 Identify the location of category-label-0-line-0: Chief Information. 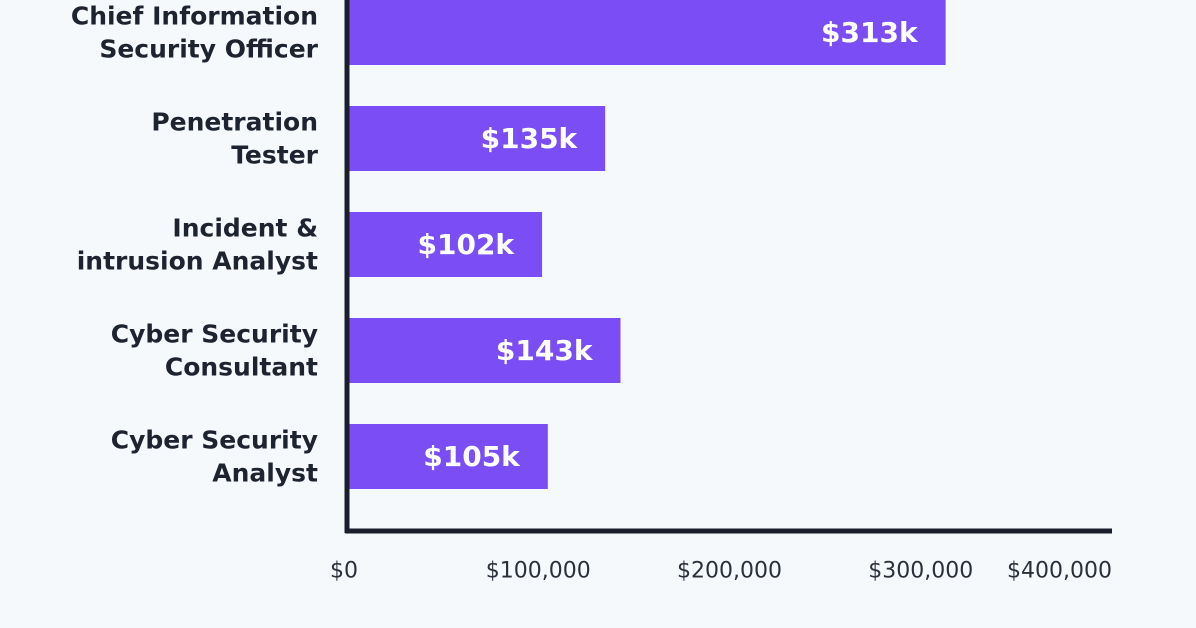
(194, 16).